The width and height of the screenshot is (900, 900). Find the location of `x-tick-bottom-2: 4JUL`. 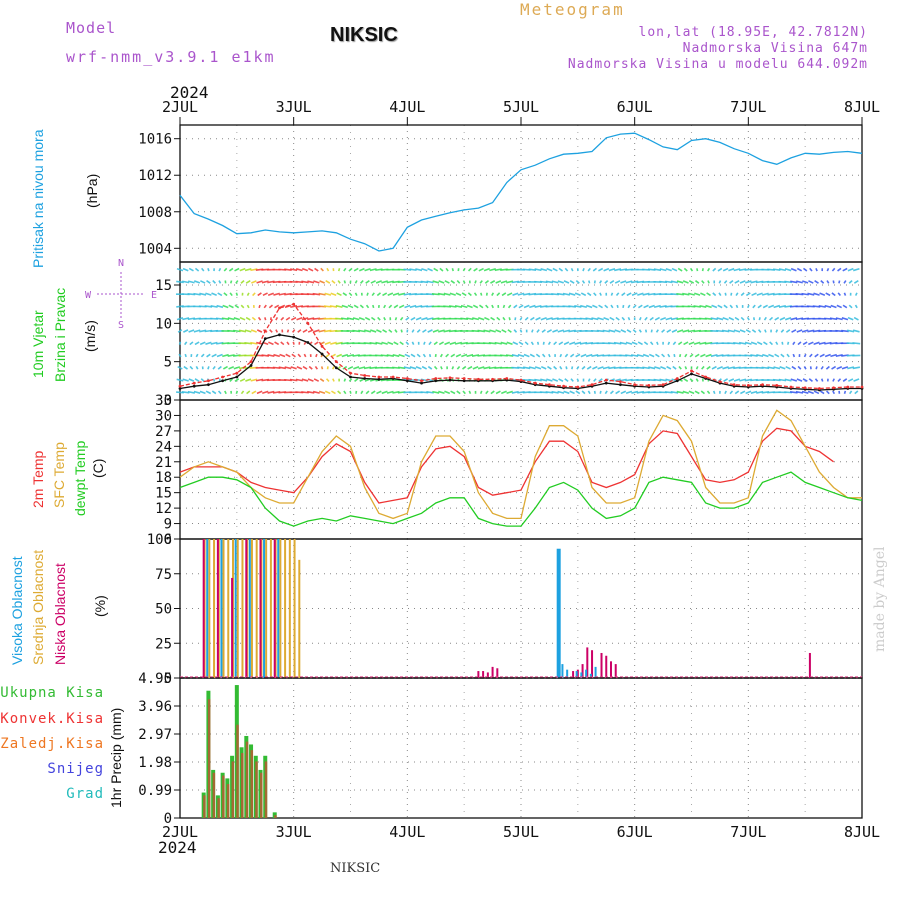

x-tick-bottom-2: 4JUL is located at coordinates (407, 832).